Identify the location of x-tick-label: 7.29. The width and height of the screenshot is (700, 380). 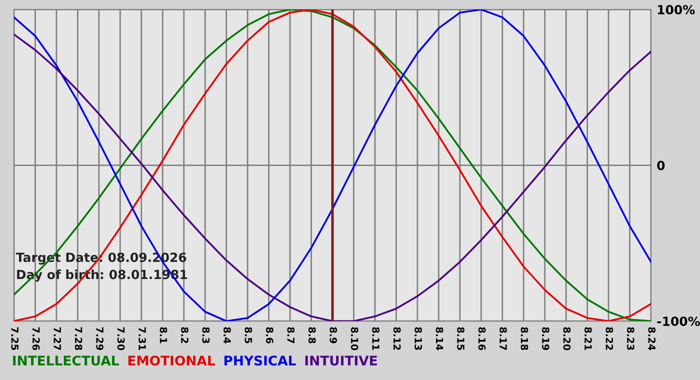
(100, 338).